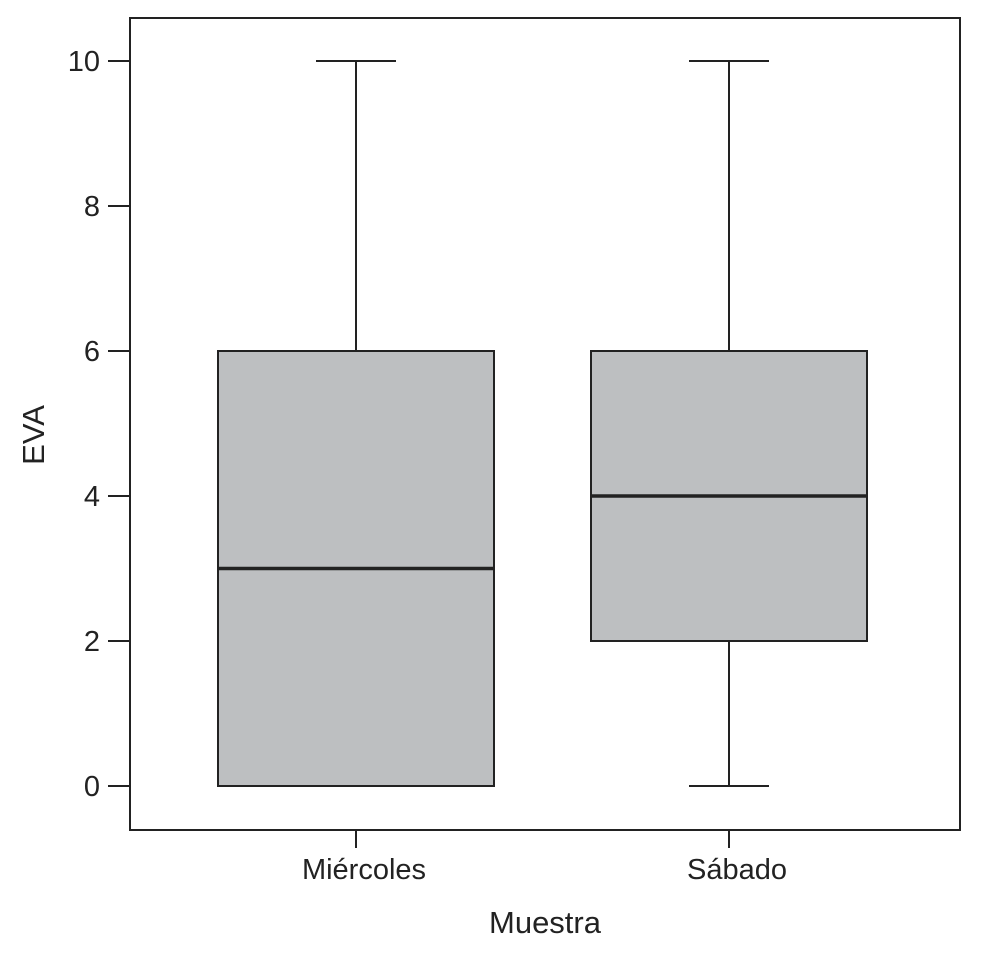  I want to click on y-tick-label: 2, so click(92, 642).